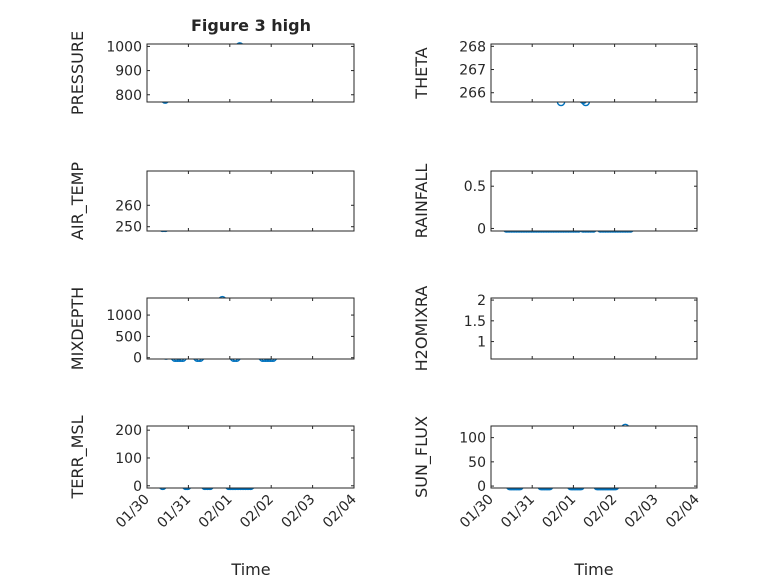  What do you see at coordinates (128, 228) in the screenshot?
I see `y-tick-label: 250` at bounding box center [128, 228].